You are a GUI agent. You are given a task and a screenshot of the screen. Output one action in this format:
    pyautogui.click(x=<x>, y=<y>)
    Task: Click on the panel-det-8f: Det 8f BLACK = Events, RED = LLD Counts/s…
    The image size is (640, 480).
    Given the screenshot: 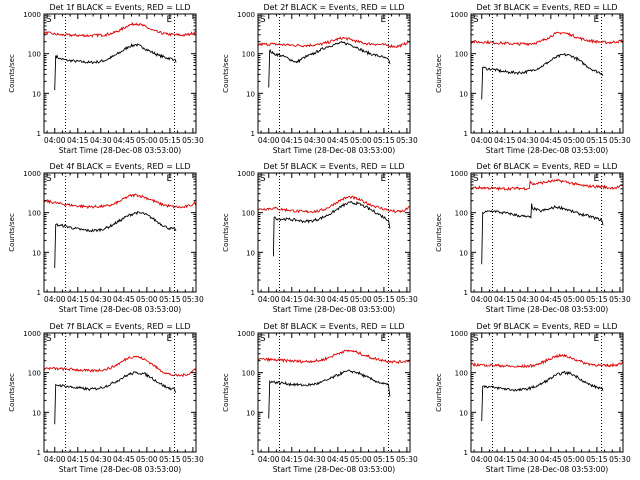 What is the action you would take?
    pyautogui.click(x=320, y=398)
    